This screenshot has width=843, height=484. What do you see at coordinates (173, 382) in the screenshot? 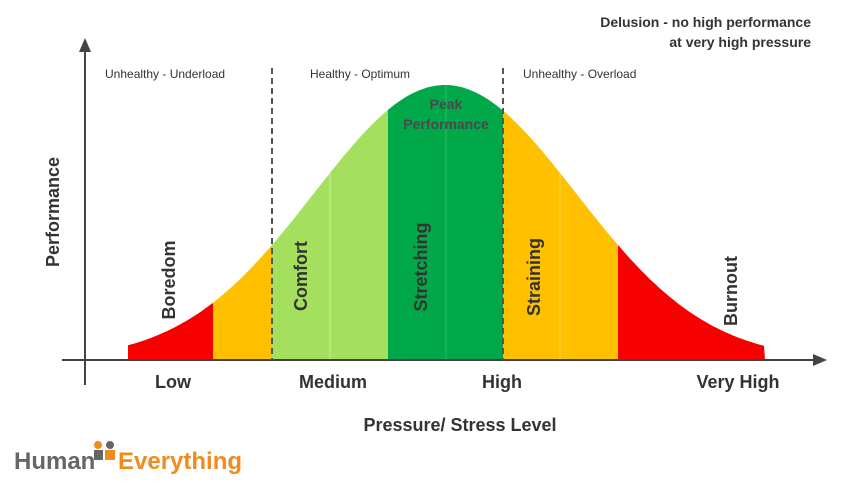
I see `x-level: Low` at bounding box center [173, 382].